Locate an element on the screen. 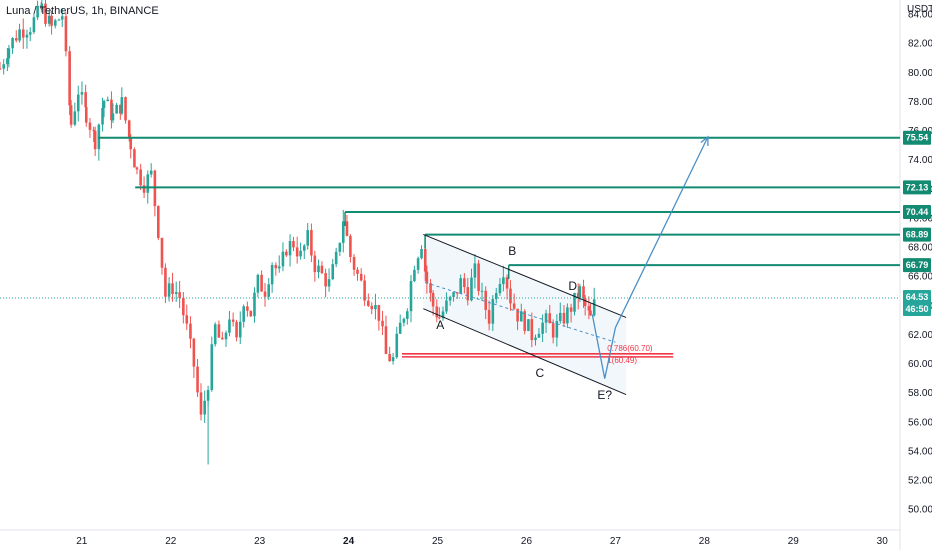 This screenshot has width=932, height=550. countdown-label: 46:50 is located at coordinates (916, 309).